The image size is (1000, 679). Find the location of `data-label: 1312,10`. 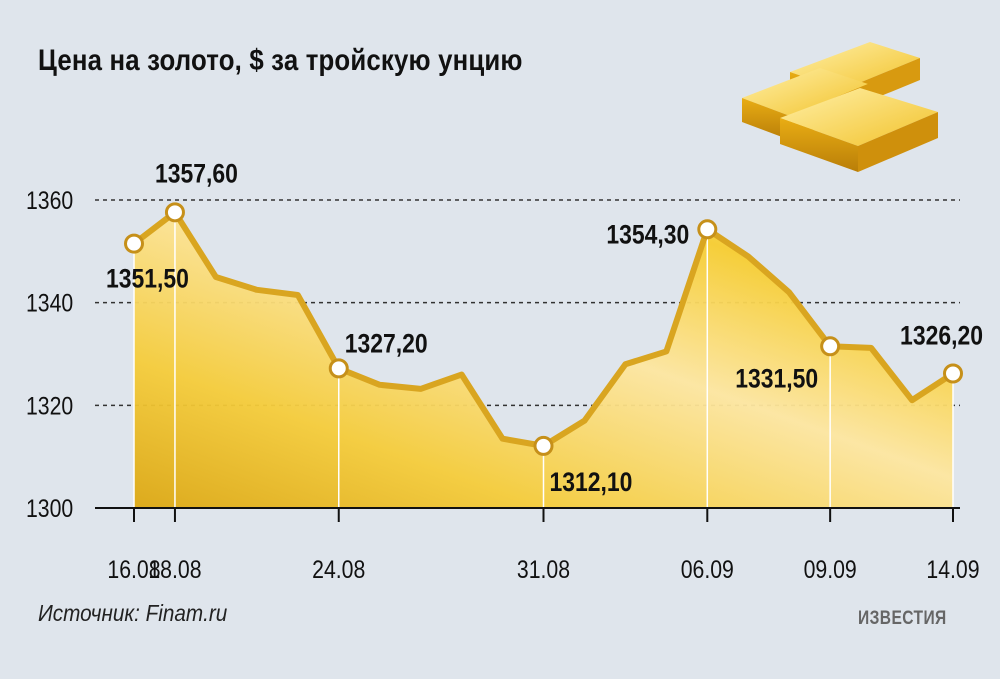

data-label: 1312,10 is located at coordinates (591, 482).